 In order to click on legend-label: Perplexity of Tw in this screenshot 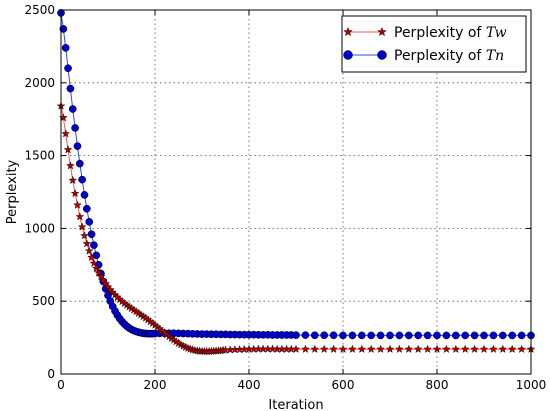, I will do `click(450, 33)`.